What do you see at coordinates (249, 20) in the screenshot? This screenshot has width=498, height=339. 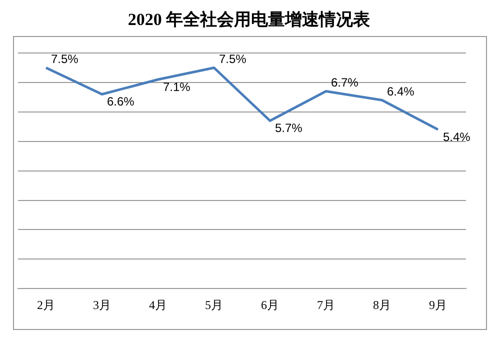 I see `chart-title: 2020 年全社会用电量增速情况表` at bounding box center [249, 20].